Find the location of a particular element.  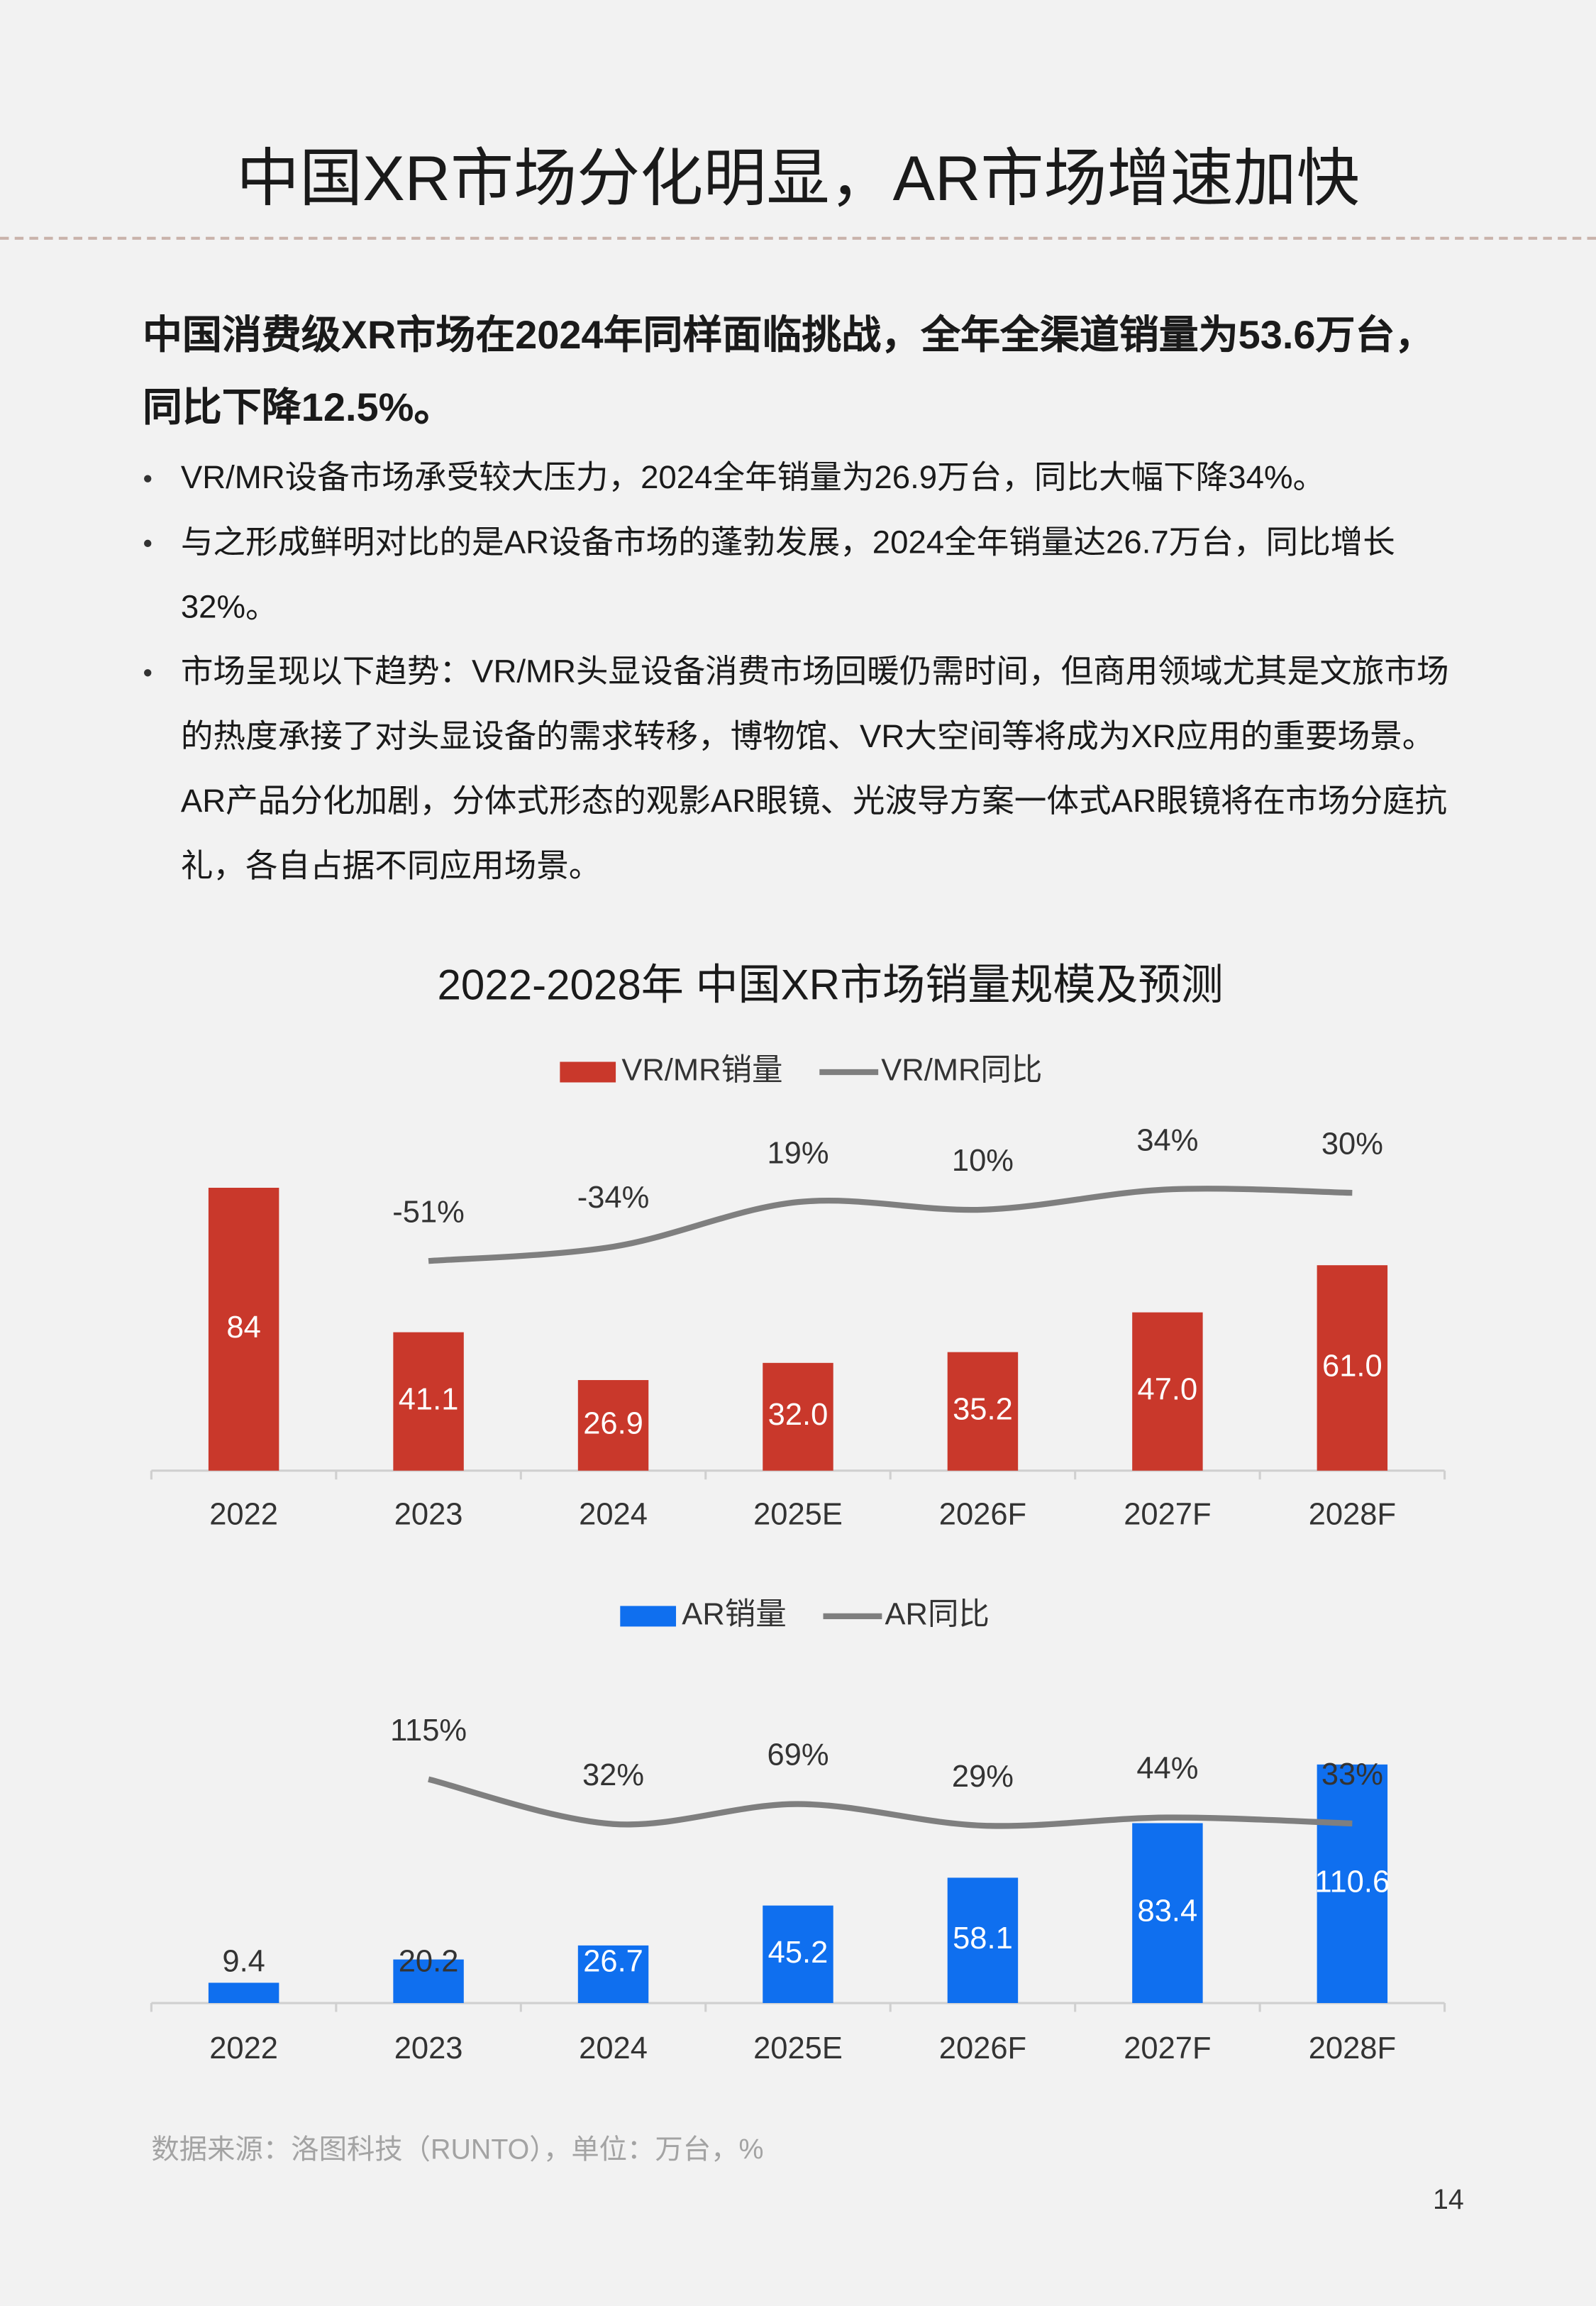

line-value-label: -51% is located at coordinates (428, 1212).